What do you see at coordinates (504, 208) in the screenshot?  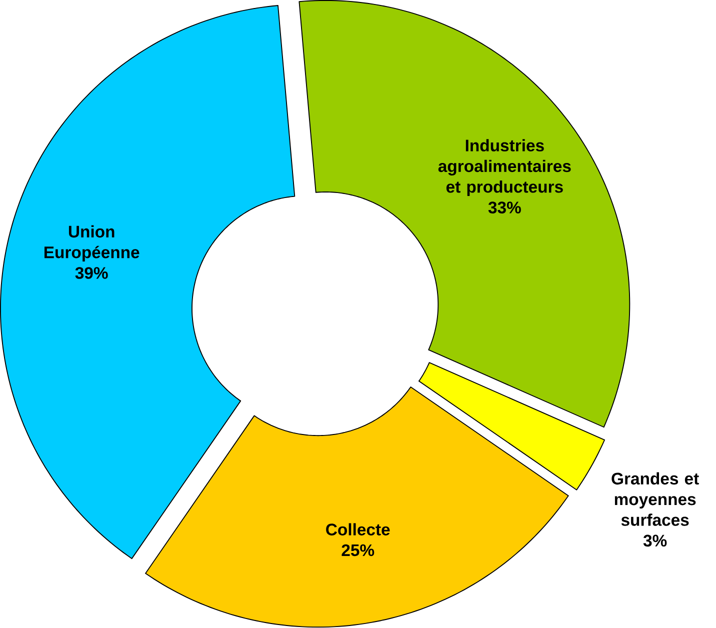 I see `data-label: 33%` at bounding box center [504, 208].